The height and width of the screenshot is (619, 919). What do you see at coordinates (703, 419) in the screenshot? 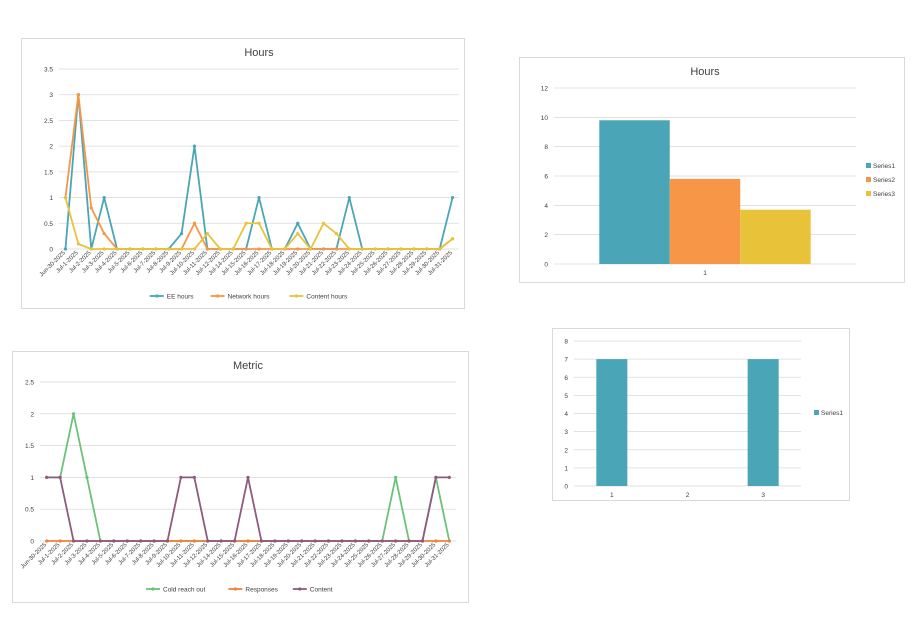
I see `small-bar-chart-svg: 0 1 2 3 4 5 6 7 8 1 2 3 Series1` at bounding box center [703, 419].